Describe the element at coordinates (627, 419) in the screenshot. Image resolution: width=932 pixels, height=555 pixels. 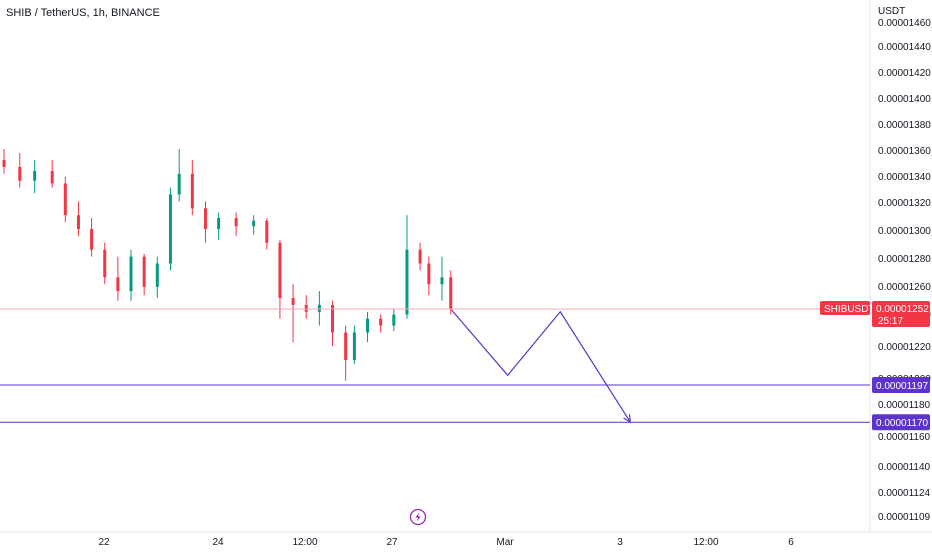
I see `projection-arrowhead` at that location.